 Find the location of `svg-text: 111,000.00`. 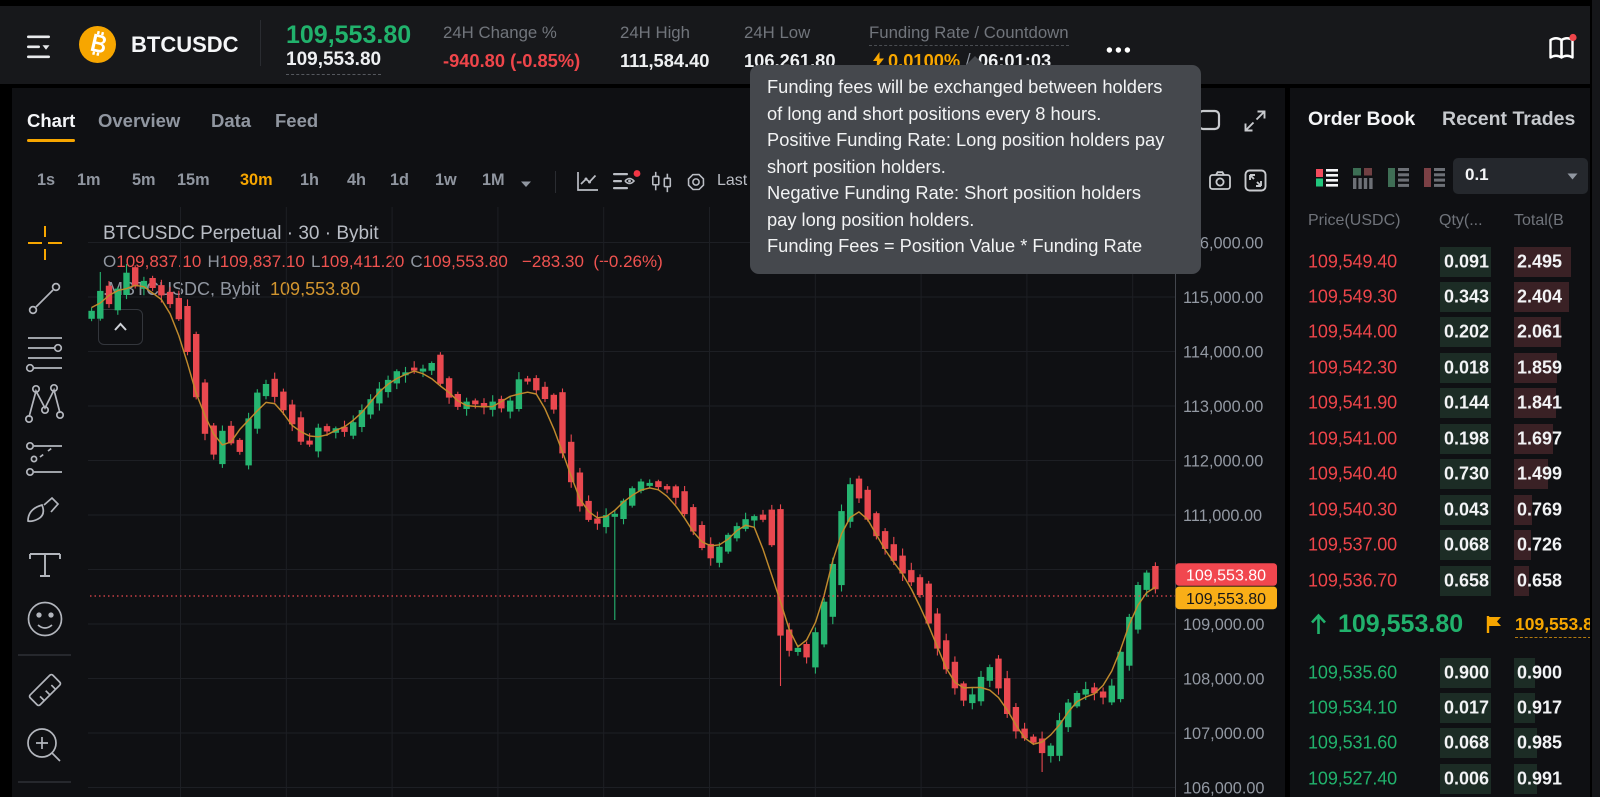

svg-text: 111,000.00 is located at coordinates (1222, 516).